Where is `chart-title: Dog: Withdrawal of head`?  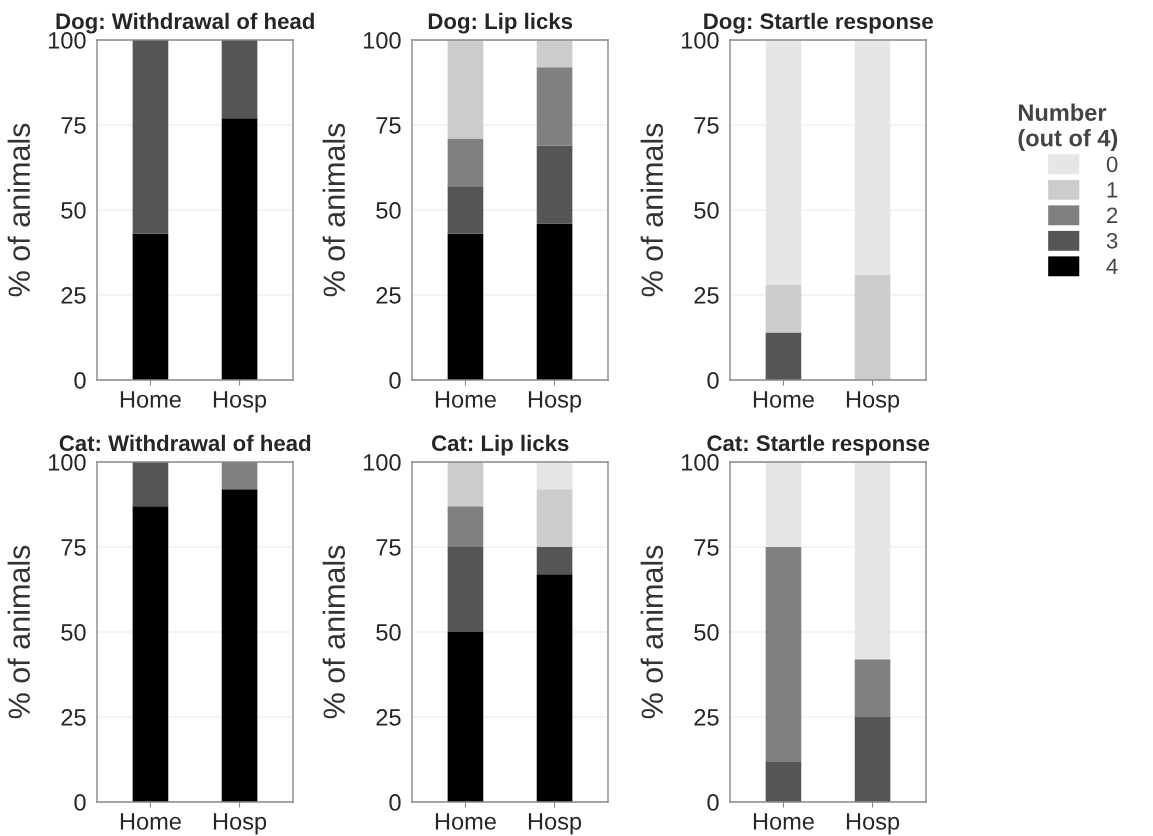 chart-title: Dog: Withdrawal of head is located at coordinates (185, 23).